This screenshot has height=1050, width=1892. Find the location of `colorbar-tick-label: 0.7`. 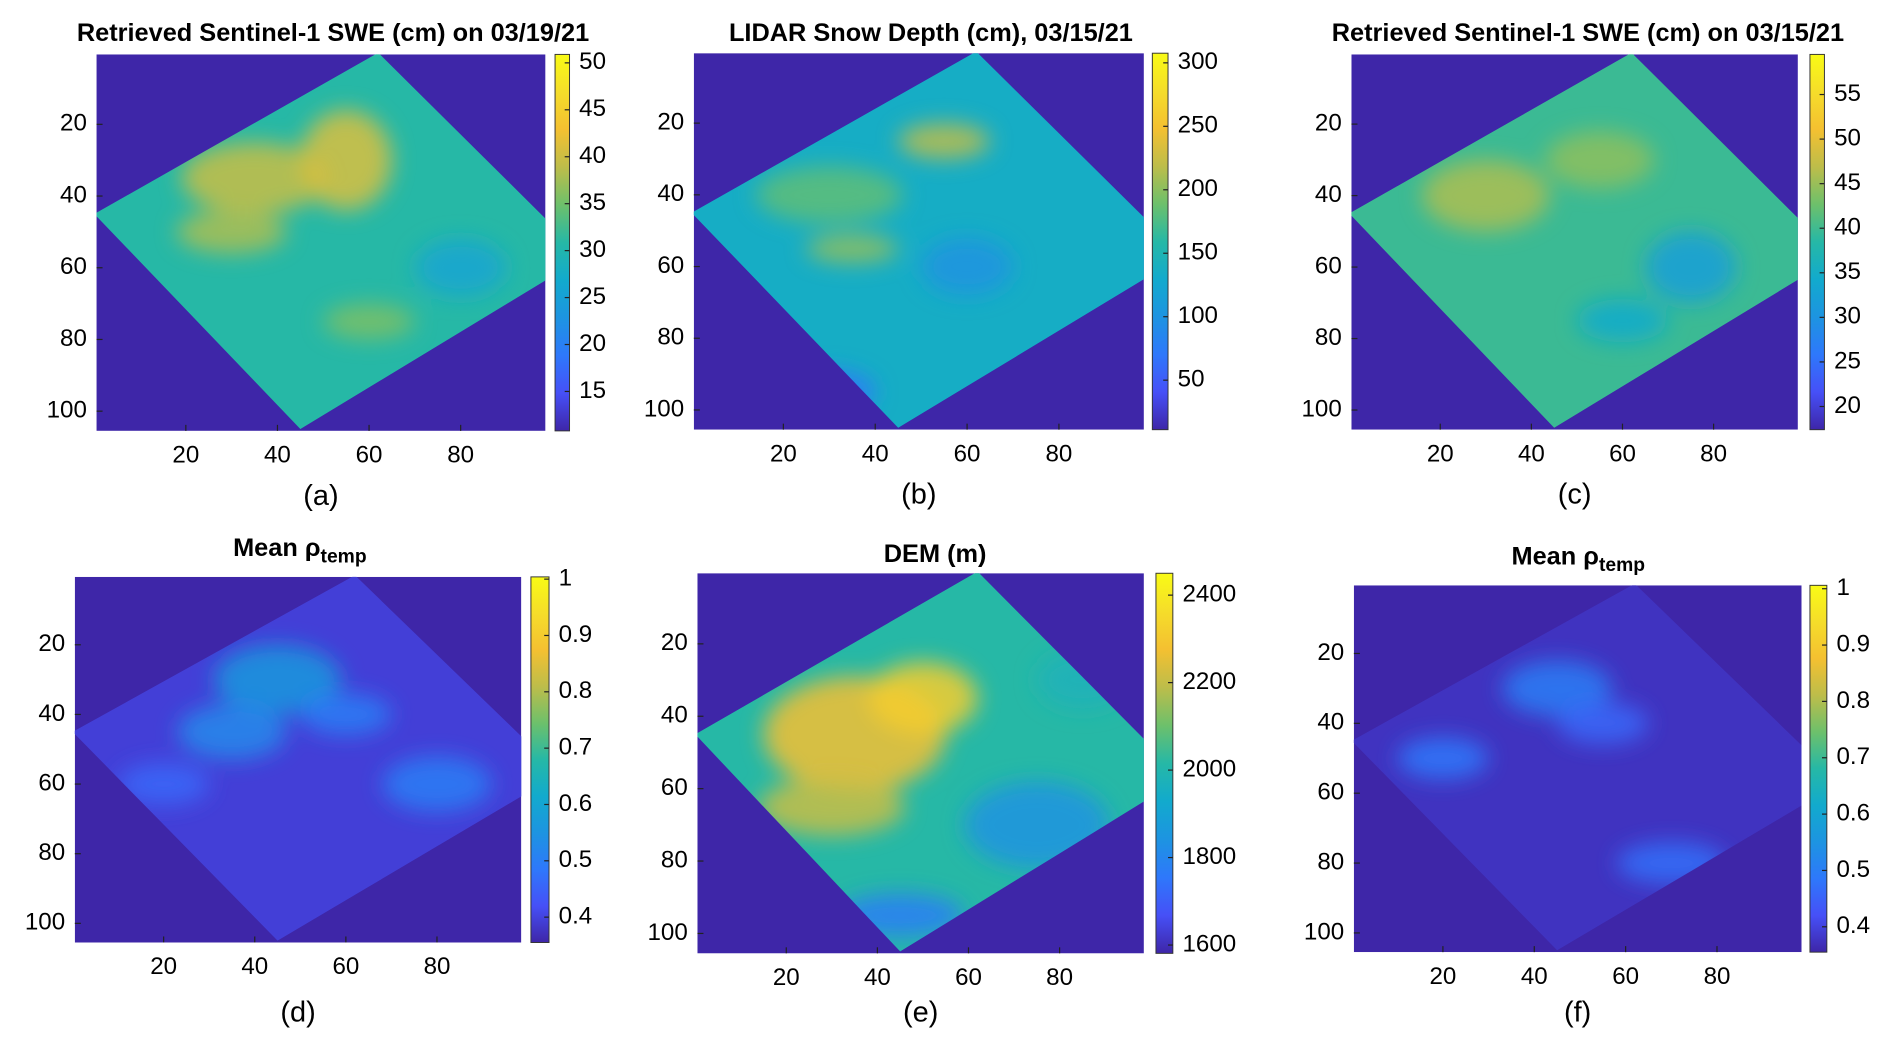

colorbar-tick-label: 0.7 is located at coordinates (576, 747).